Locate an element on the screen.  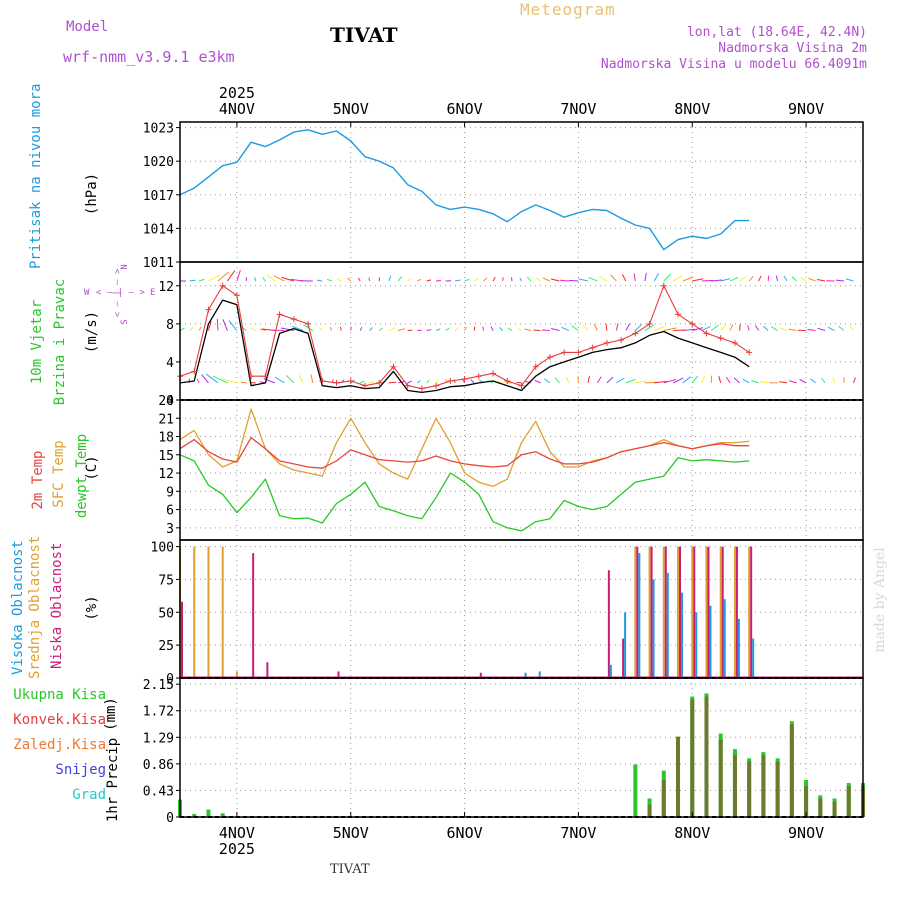
y-tick-label-precip: 0.43 is located at coordinates (158, 791).